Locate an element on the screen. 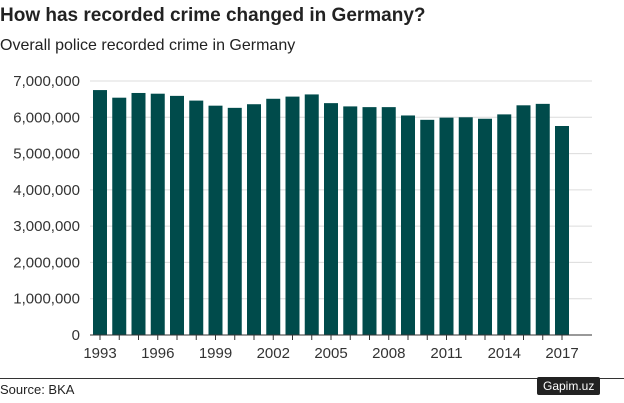  x-tick-label: 1993 is located at coordinates (99, 353).